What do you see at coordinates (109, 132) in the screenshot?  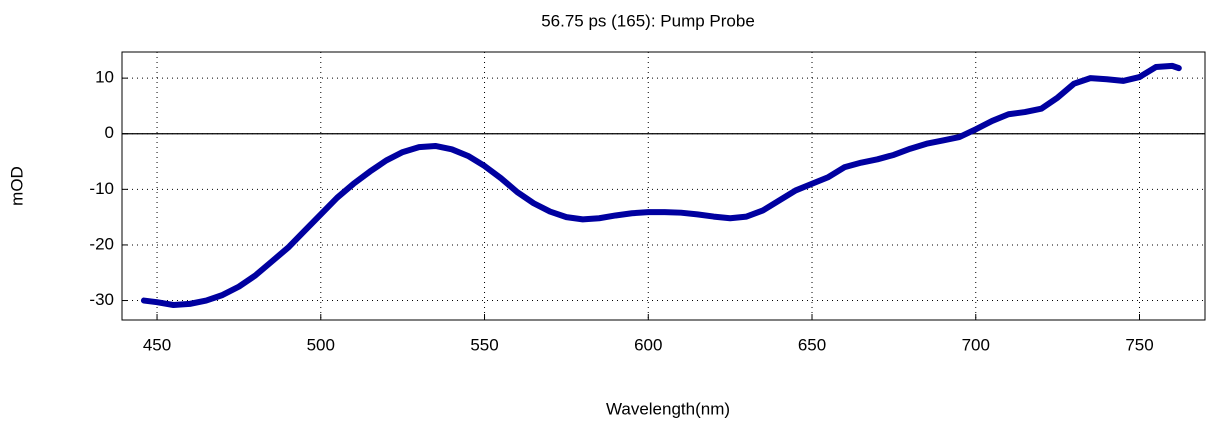 I see `y-tick-label: 0` at bounding box center [109, 132].